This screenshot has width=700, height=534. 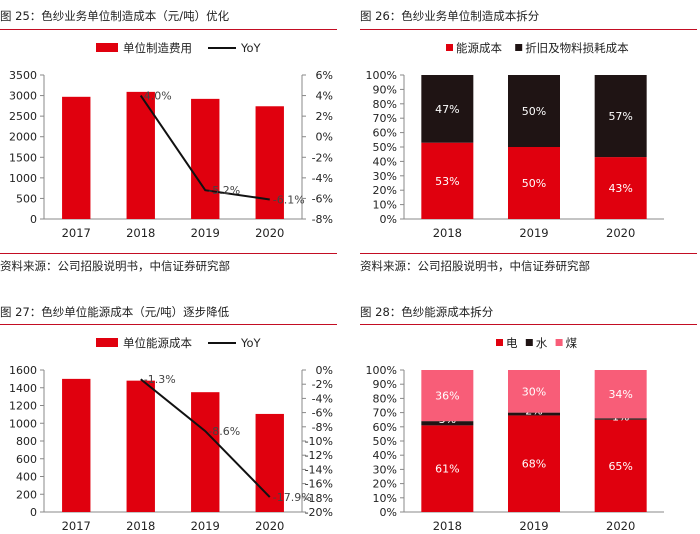 I want to click on segment-label: 43%, so click(x=620, y=188).